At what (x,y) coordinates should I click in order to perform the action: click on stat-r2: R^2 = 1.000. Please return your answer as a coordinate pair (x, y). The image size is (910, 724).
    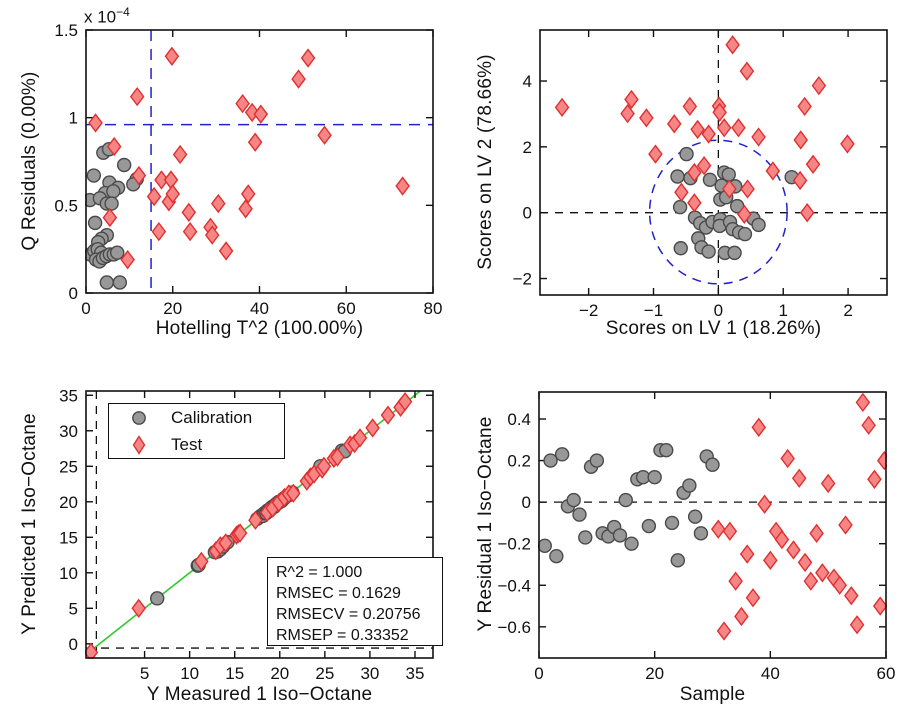
    Looking at the image, I should click on (319, 572).